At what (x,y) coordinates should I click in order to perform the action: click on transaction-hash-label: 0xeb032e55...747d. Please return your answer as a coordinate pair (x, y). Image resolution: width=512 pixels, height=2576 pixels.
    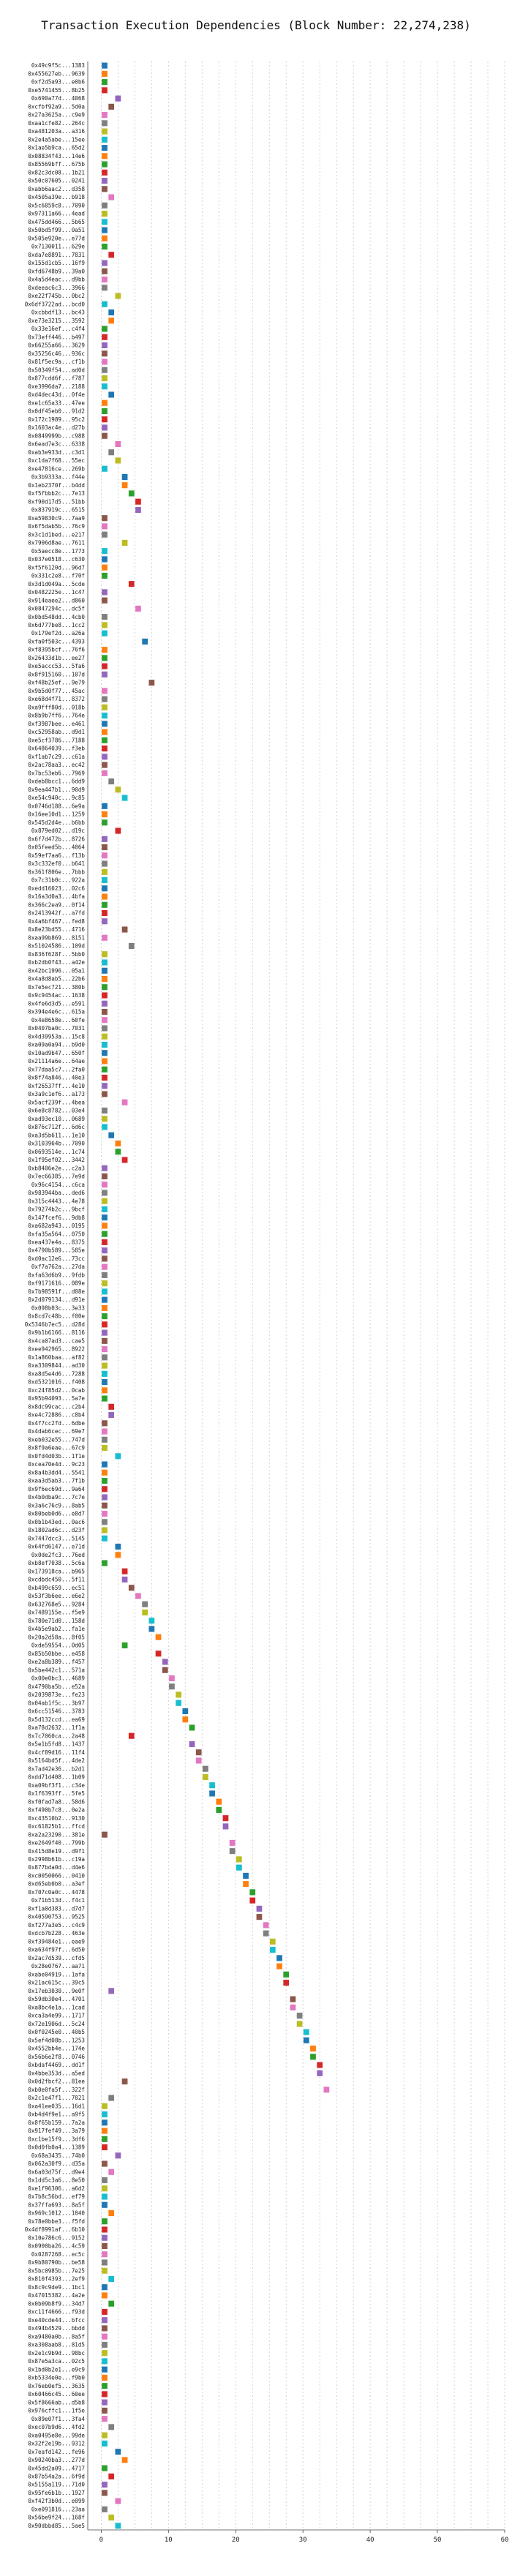
    Looking at the image, I should click on (56, 1439).